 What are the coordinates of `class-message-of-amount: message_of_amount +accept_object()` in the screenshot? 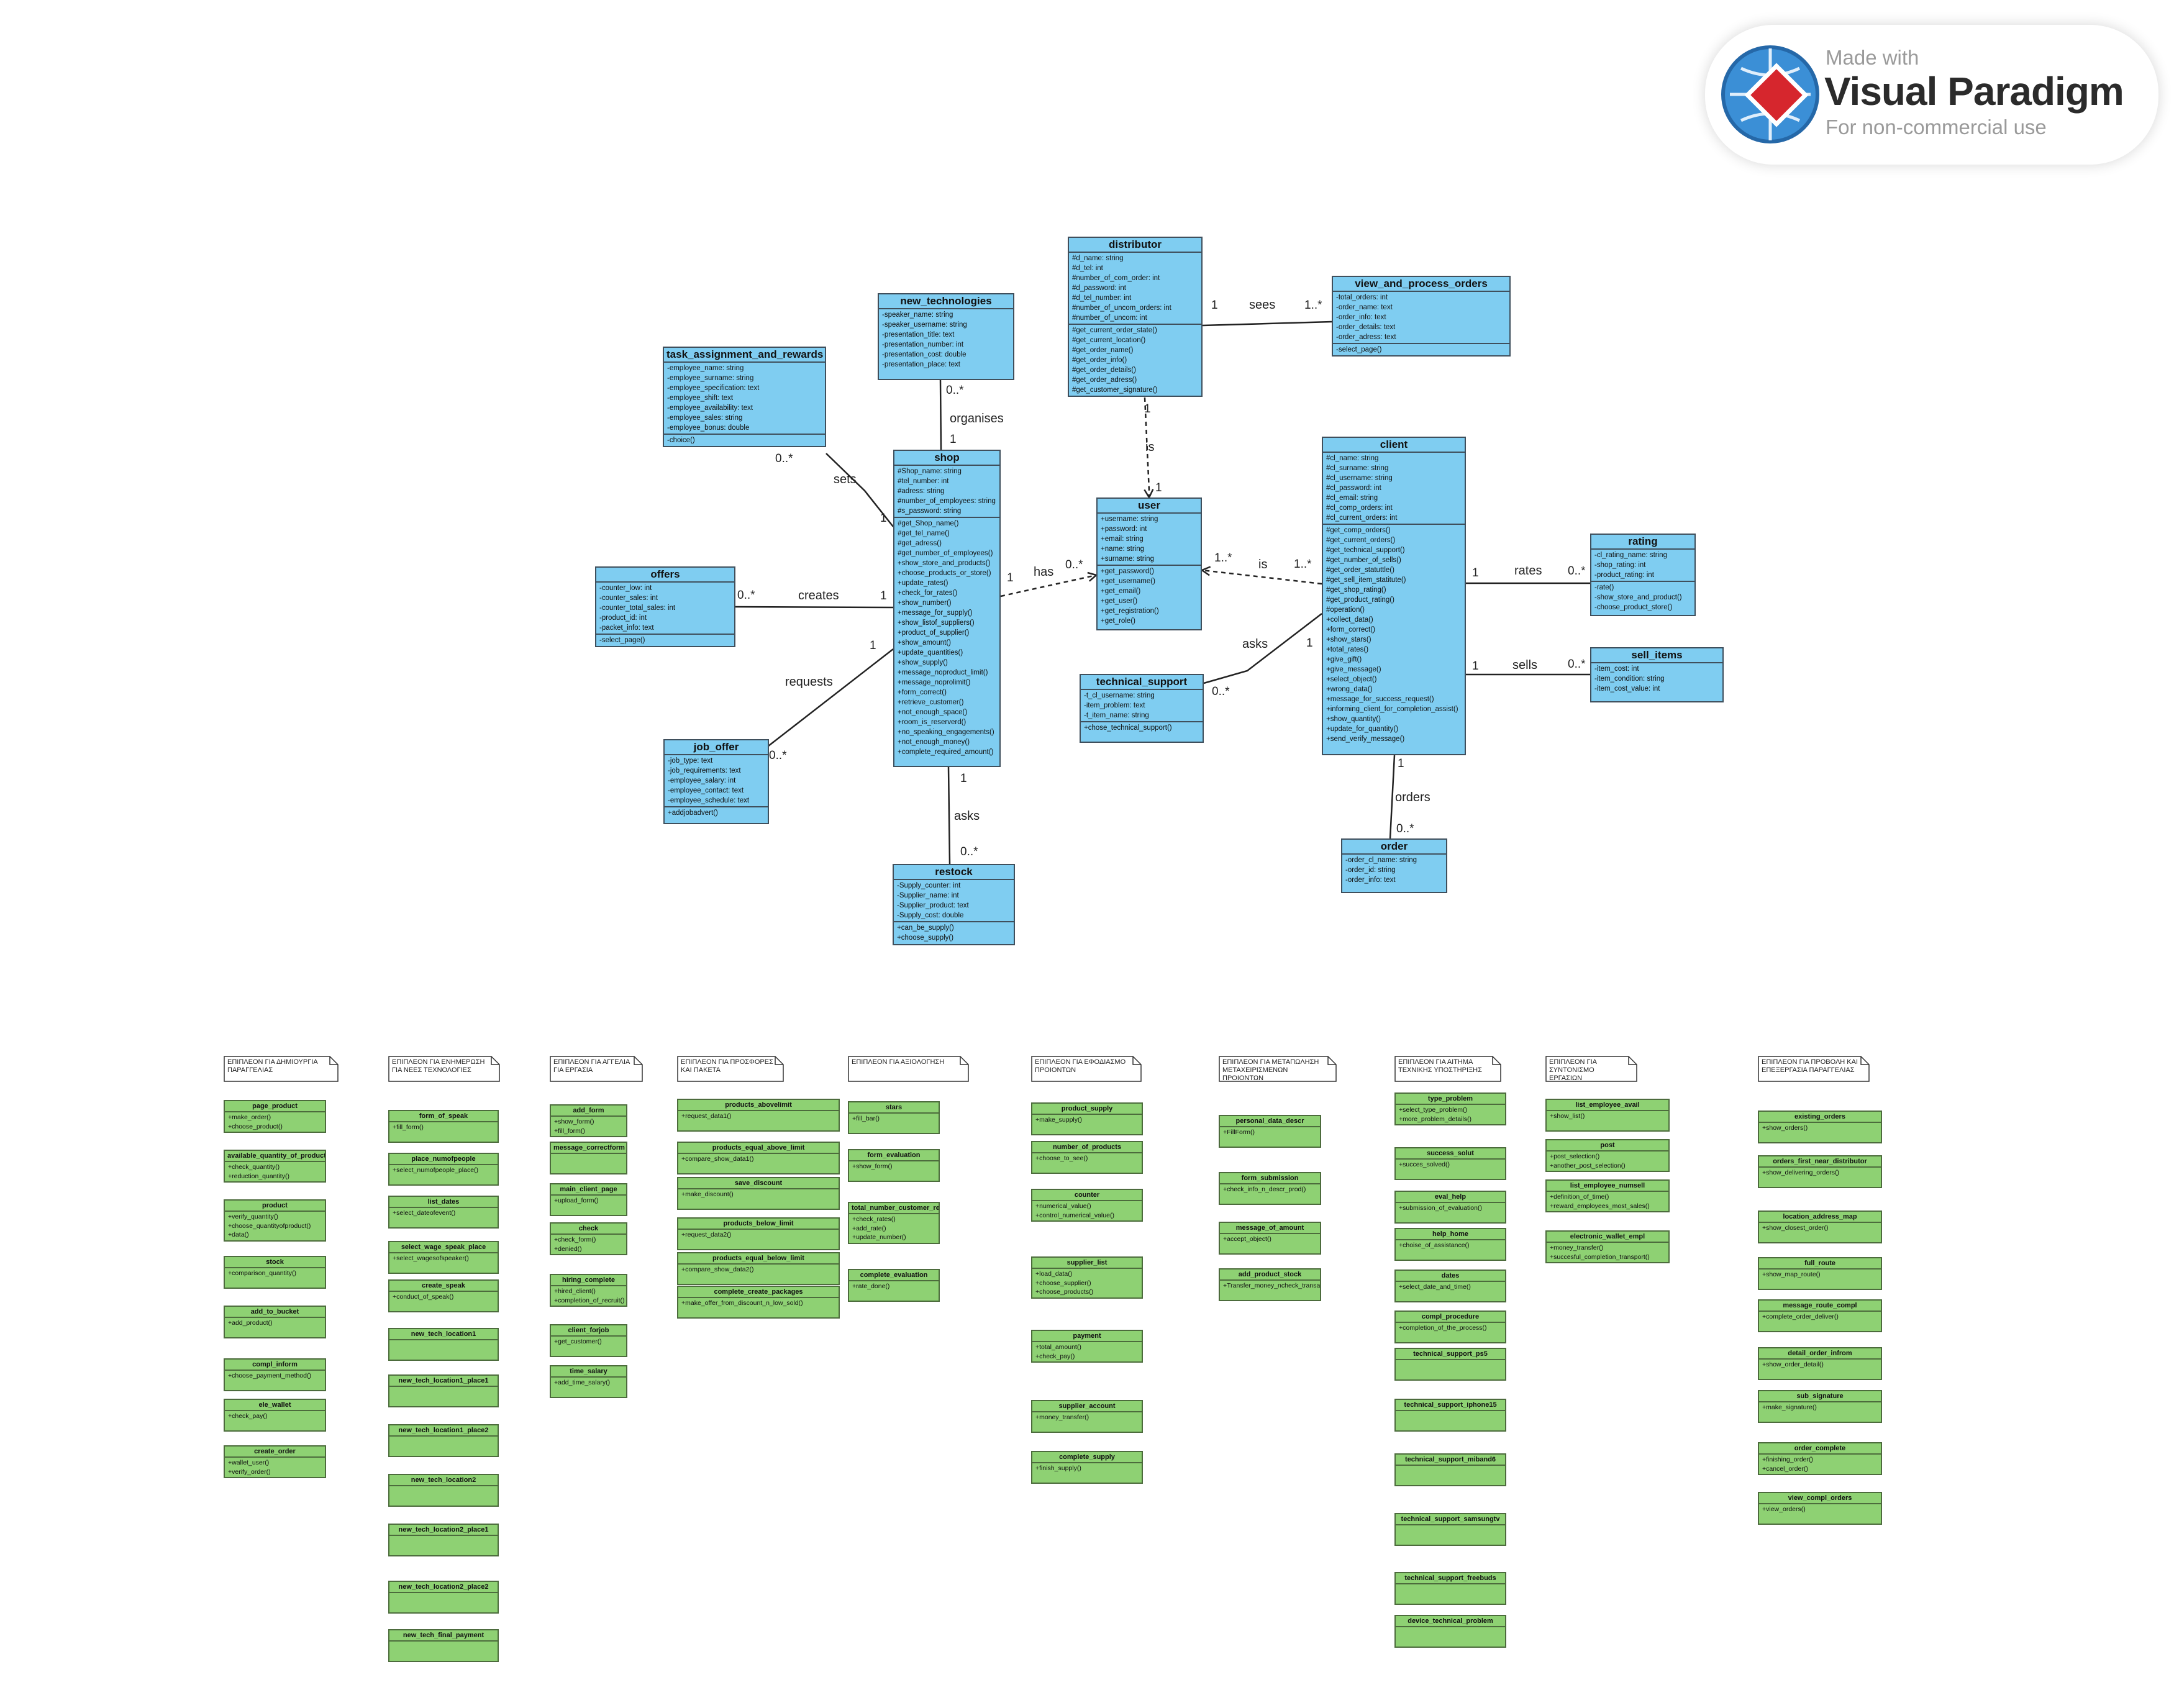 It's located at (1270, 1238).